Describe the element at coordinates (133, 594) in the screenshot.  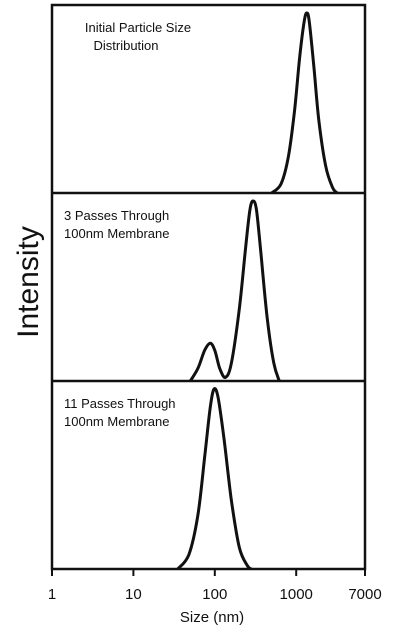
I see `x-tick-label-10: 10` at that location.